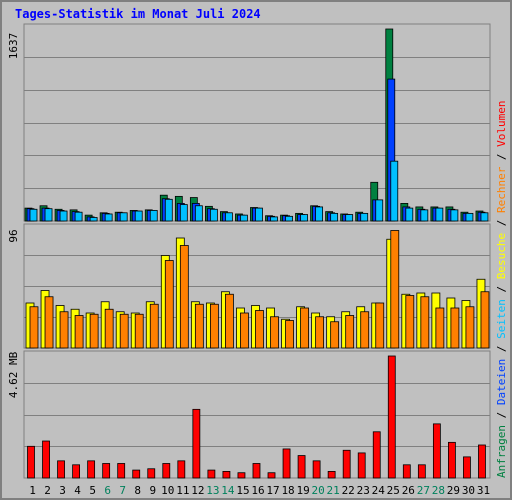  What do you see at coordinates (167, 490) in the screenshot?
I see `x-tick-label-day-10: 10` at bounding box center [167, 490].